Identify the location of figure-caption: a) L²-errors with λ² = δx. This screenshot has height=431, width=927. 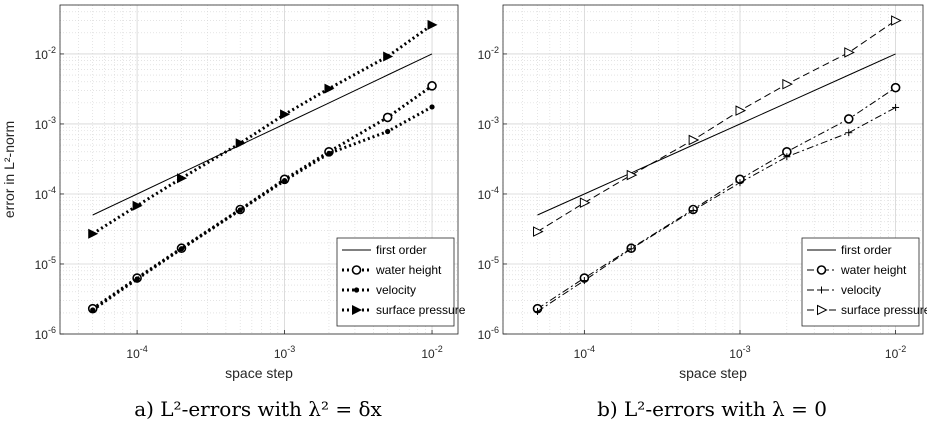
(258, 409).